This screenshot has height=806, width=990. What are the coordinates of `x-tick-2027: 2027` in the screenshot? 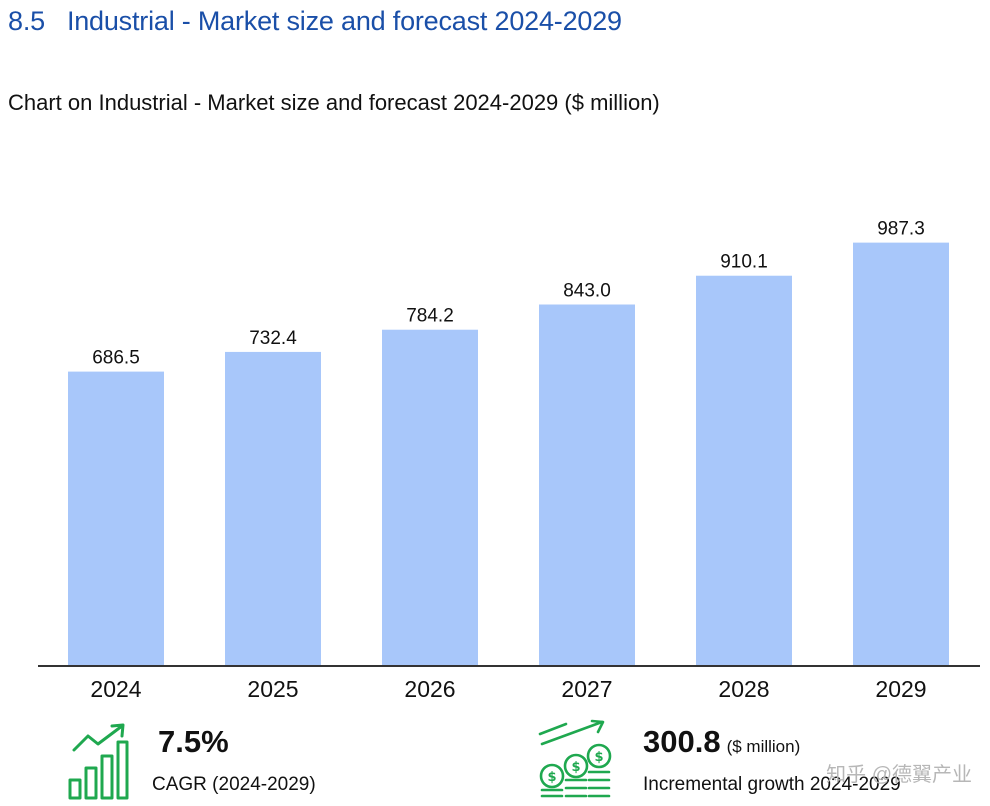 It's located at (586, 689).